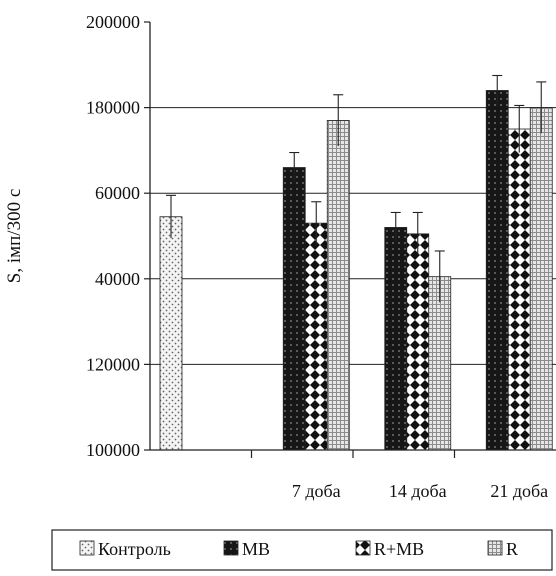 The height and width of the screenshot is (576, 556). What do you see at coordinates (113, 22) in the screenshot?
I see `y-tick-label: 200000` at bounding box center [113, 22].